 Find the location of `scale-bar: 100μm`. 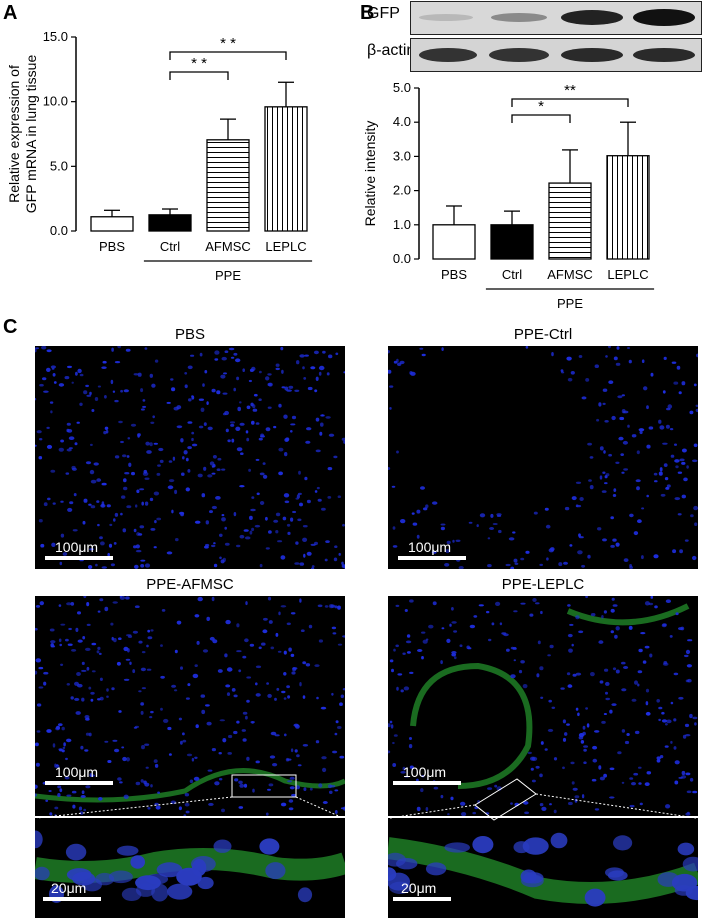

scale-bar: 100μm is located at coordinates (79, 549).